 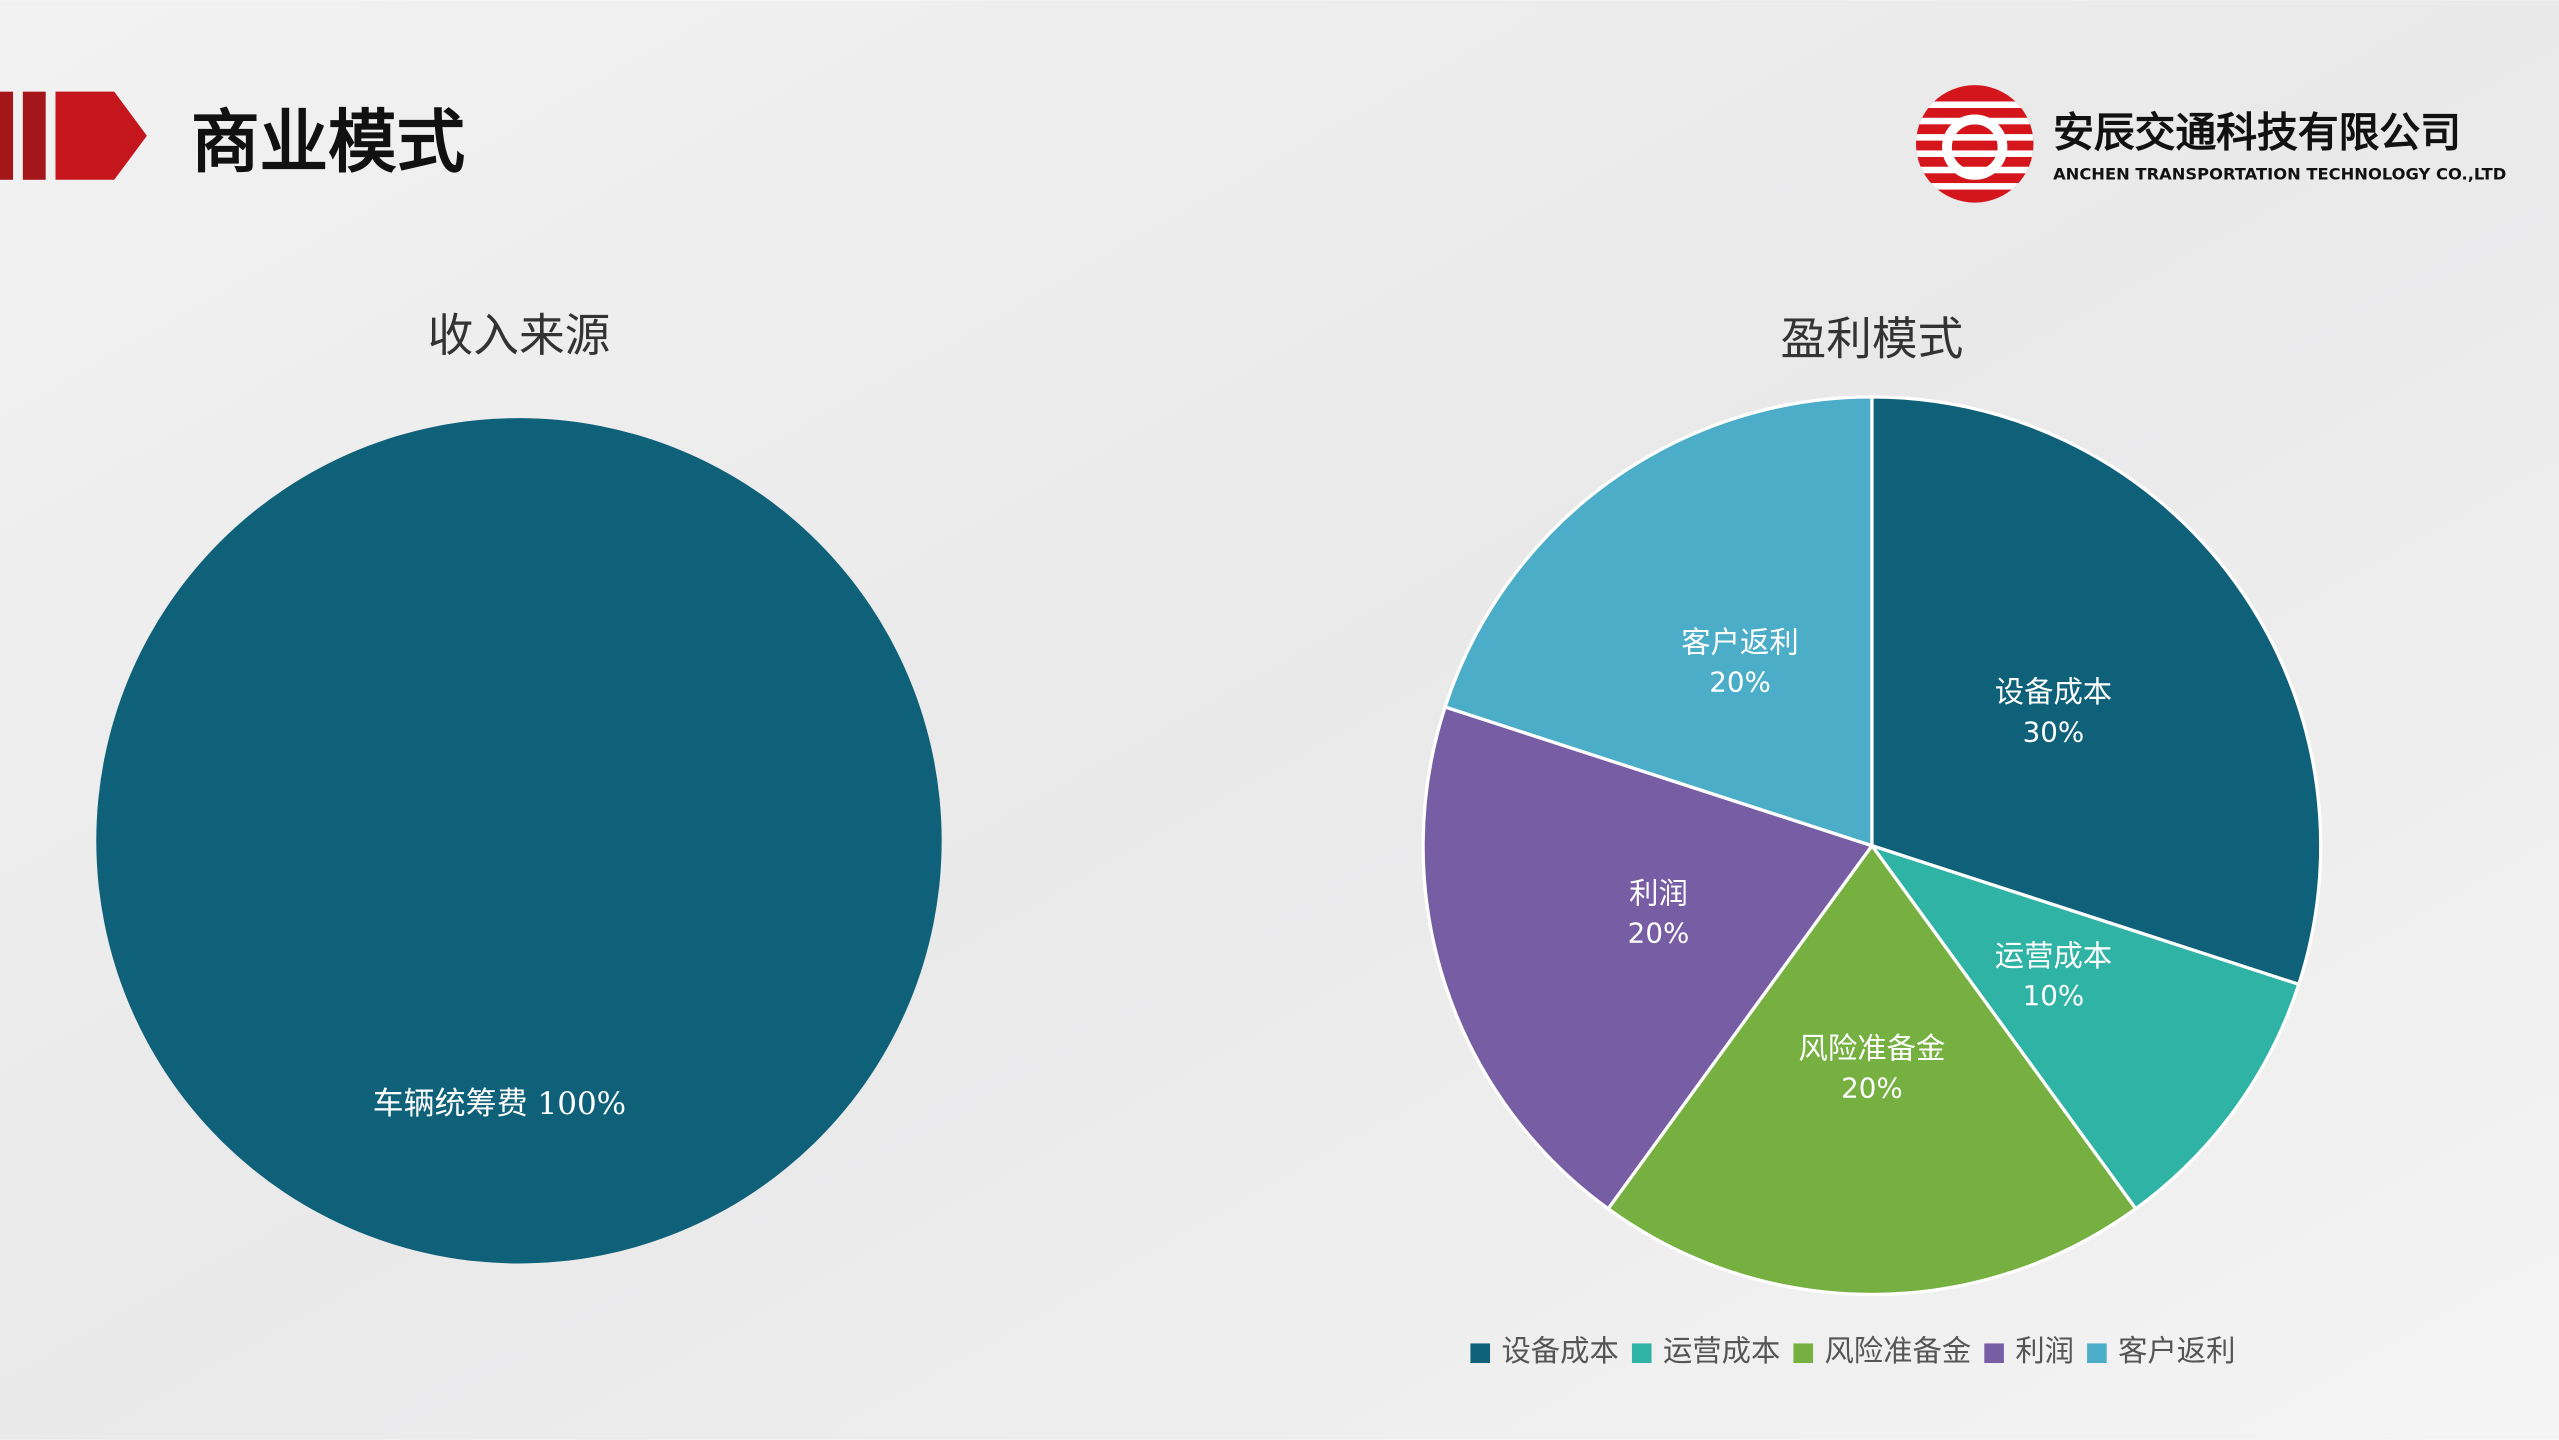 What do you see at coordinates (1559, 1351) in the screenshot?
I see `legend-label: 设备成本` at bounding box center [1559, 1351].